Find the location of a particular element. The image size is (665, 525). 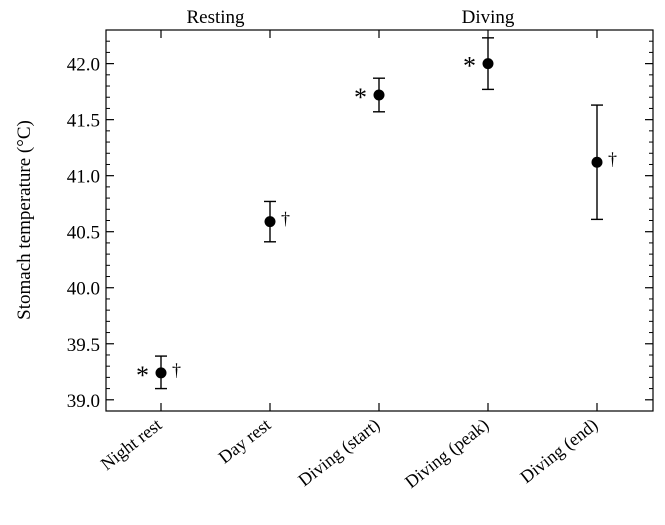

x-tick-label: Diving (start) is located at coordinates (339, 452).